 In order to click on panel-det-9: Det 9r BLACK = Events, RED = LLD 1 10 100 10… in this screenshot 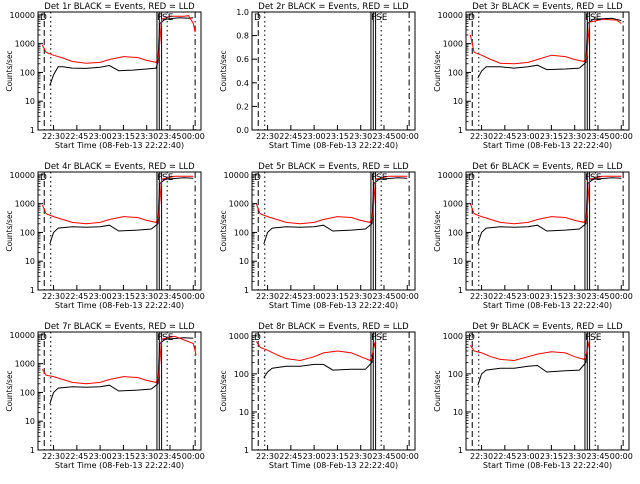, I will do `click(533, 396)`.